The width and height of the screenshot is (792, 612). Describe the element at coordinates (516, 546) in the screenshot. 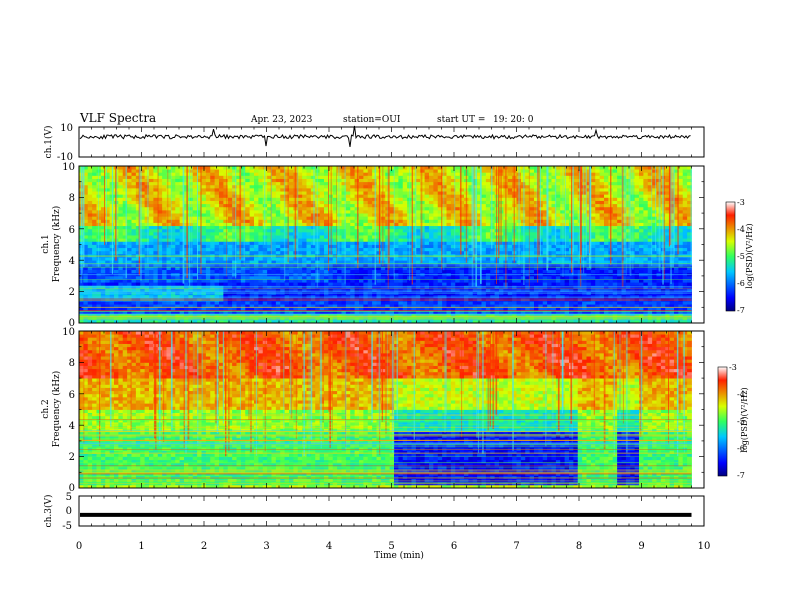

I see `xtick-7: 7` at that location.